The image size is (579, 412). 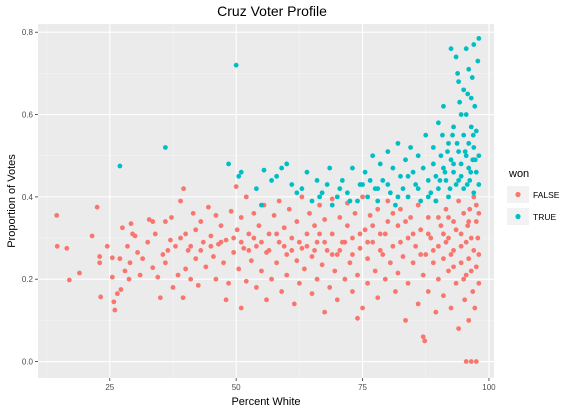 I want to click on legend-key-true, so click(x=518, y=216).